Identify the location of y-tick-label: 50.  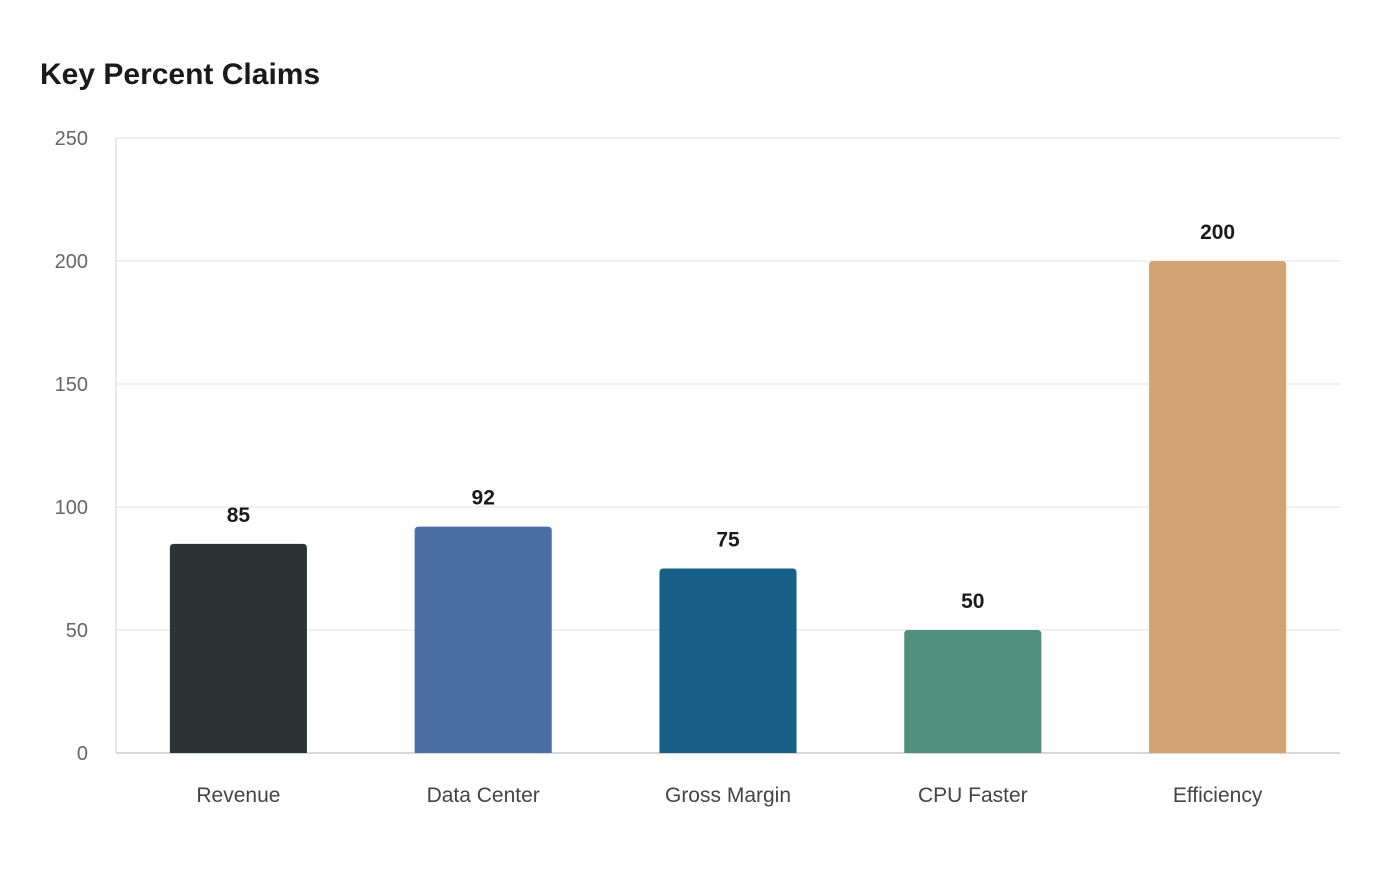
(77, 631).